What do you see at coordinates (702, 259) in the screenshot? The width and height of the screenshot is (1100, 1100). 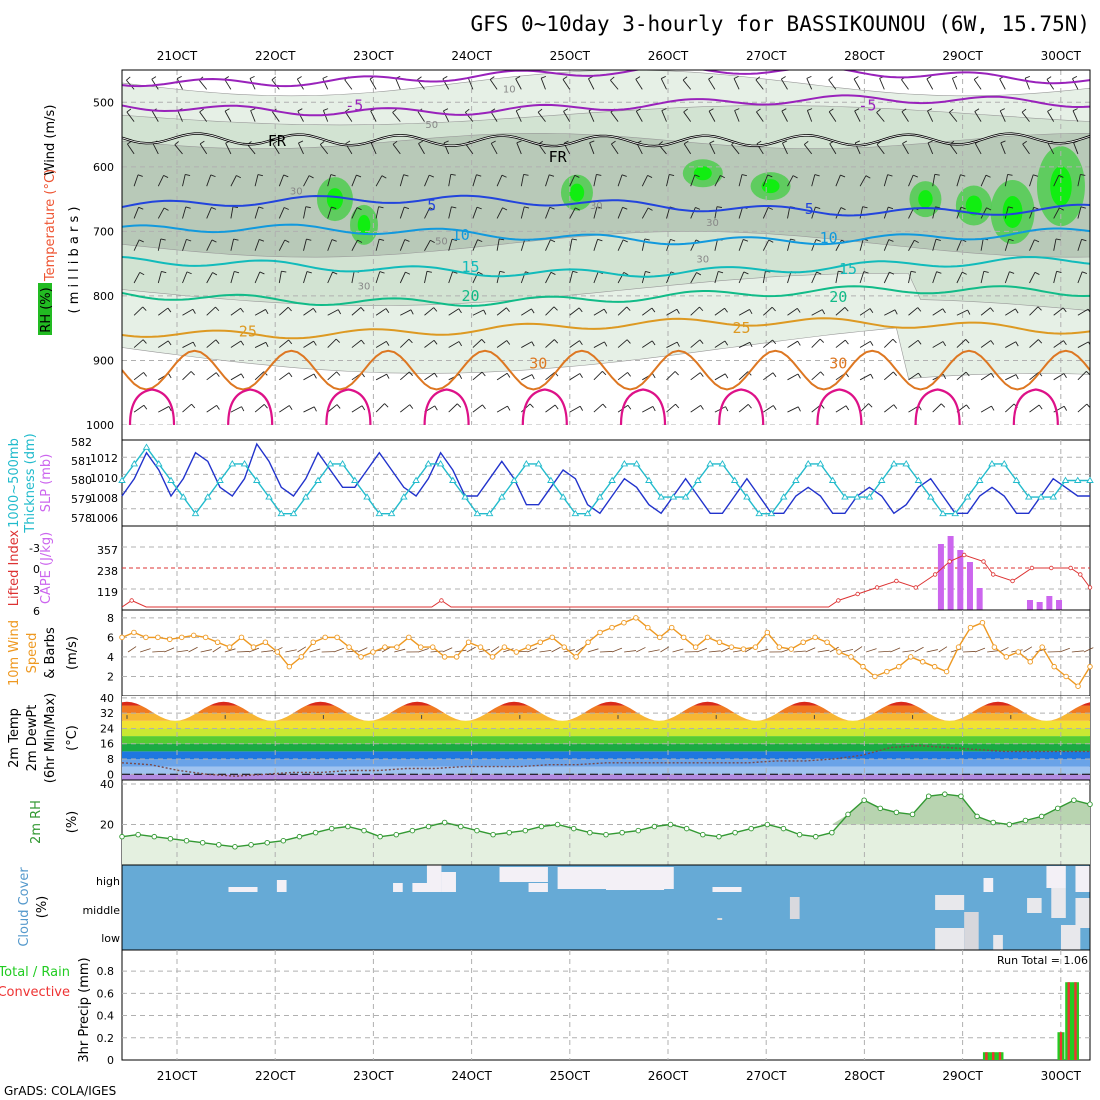 I see `rh-contour-label: 30` at bounding box center [702, 259].